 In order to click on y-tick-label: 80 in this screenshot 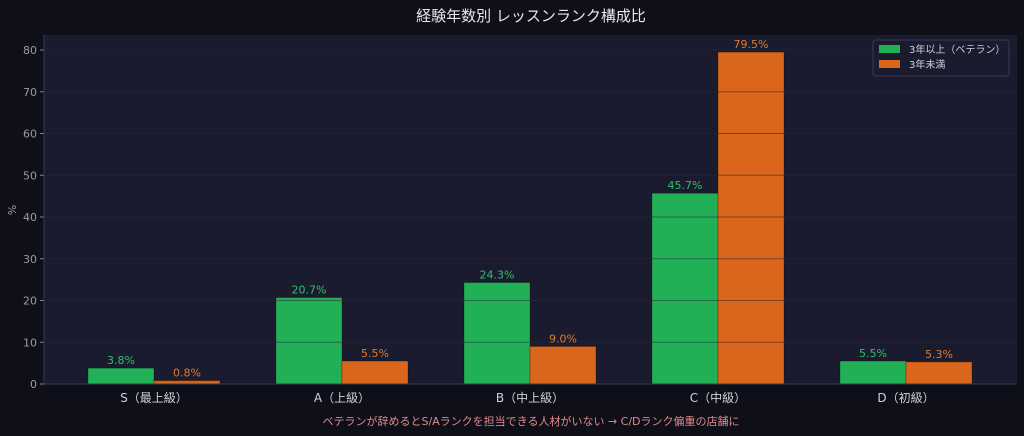, I will do `click(30, 50)`.